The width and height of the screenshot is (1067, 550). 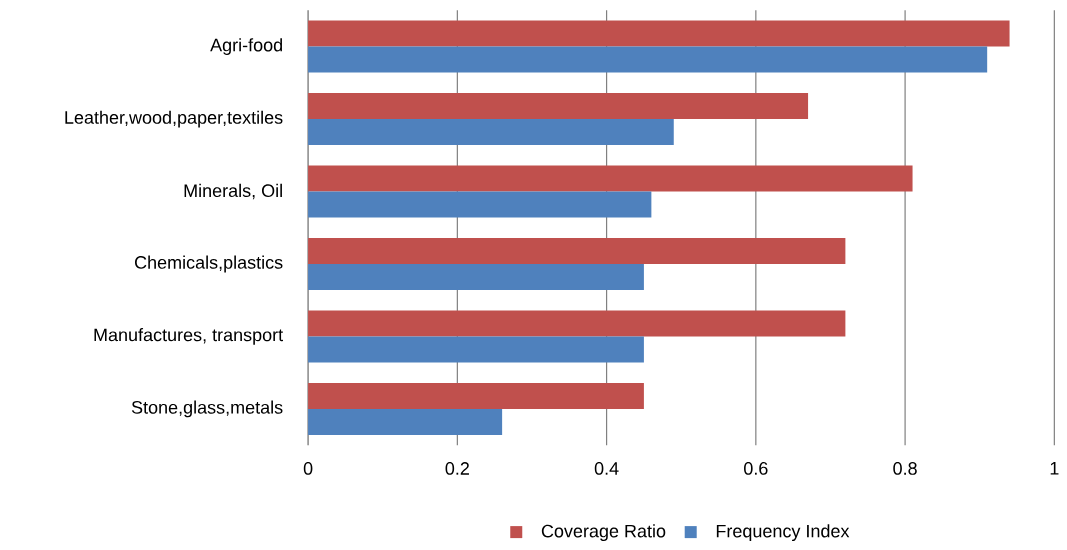 What do you see at coordinates (207, 409) in the screenshot?
I see `y-tick-label: Stone,glass,metals` at bounding box center [207, 409].